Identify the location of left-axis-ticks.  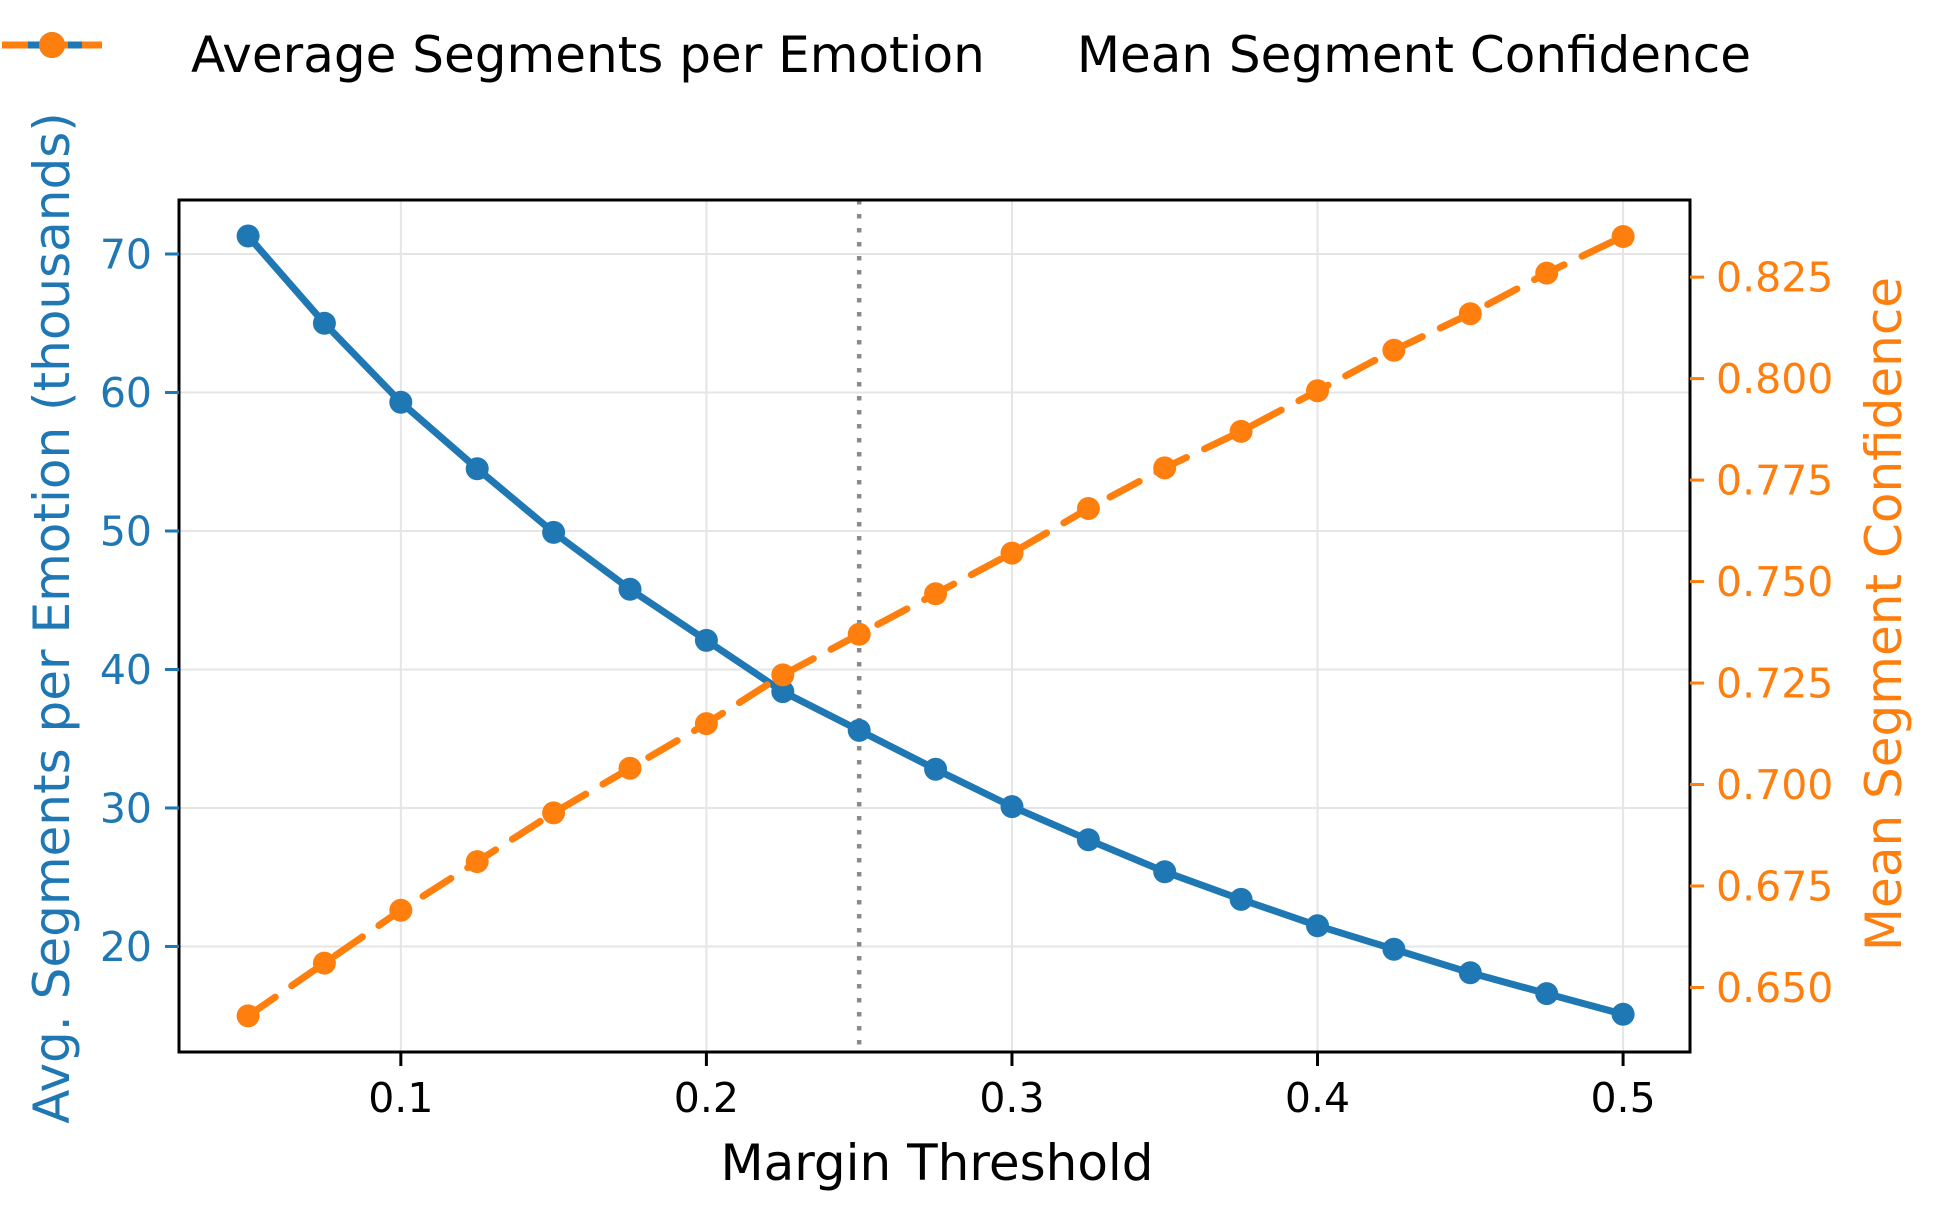
(172, 600).